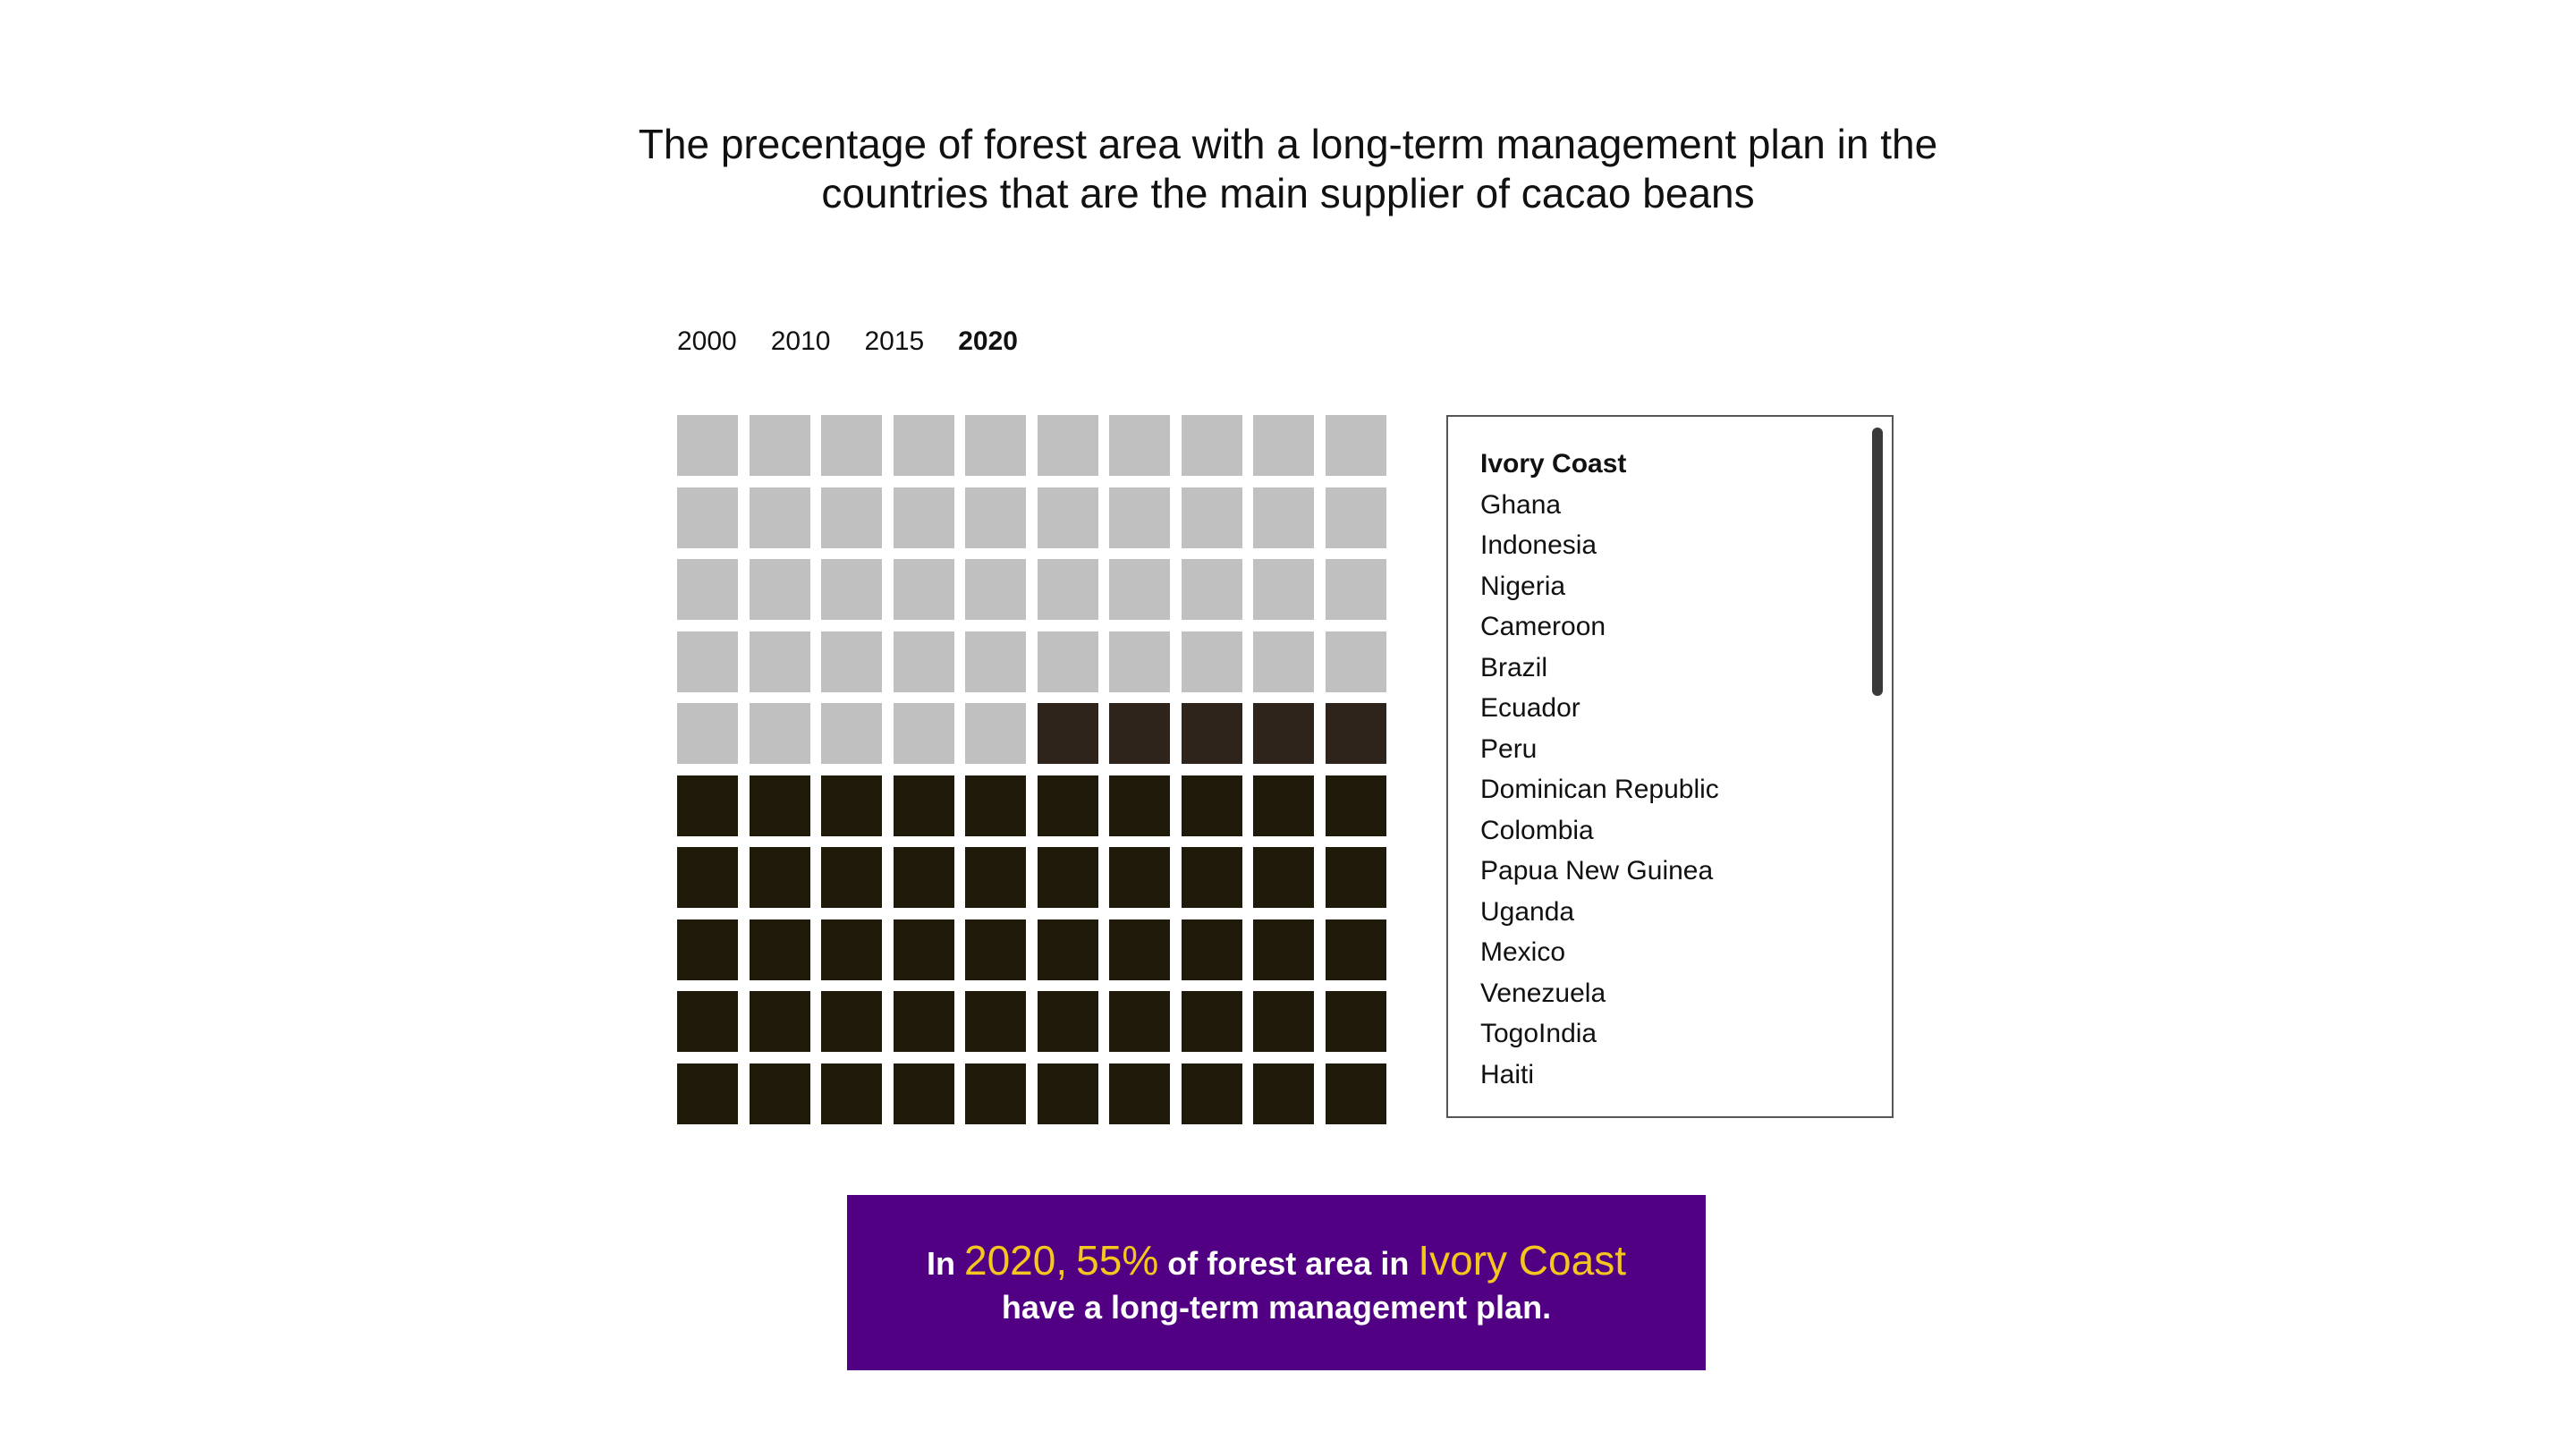 Image resolution: width=2576 pixels, height=1449 pixels. What do you see at coordinates (1117, 1260) in the screenshot?
I see `summary-percent: 55%` at bounding box center [1117, 1260].